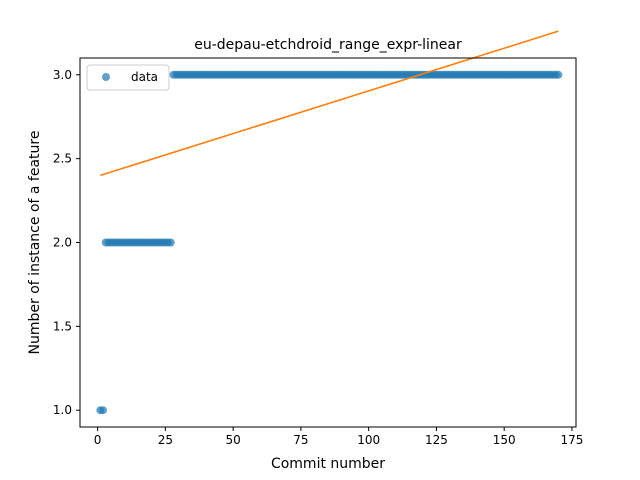 This screenshot has width=640, height=480. Describe the element at coordinates (338, 437) in the screenshot. I see `x-axis: 0 25 50 75 100 125 150 175` at that location.